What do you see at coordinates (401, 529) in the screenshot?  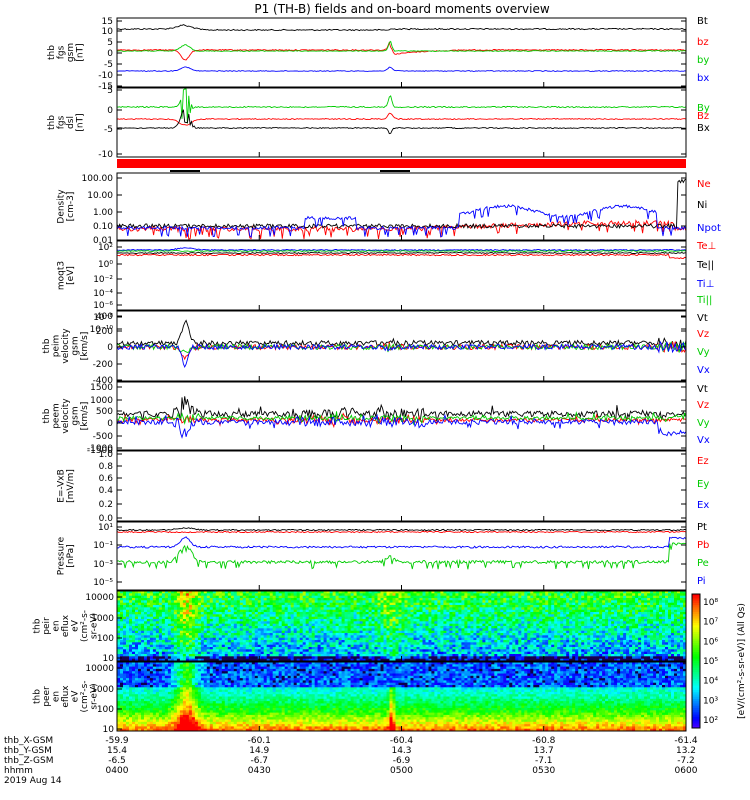 I see `series-line-Pt` at bounding box center [401, 529].